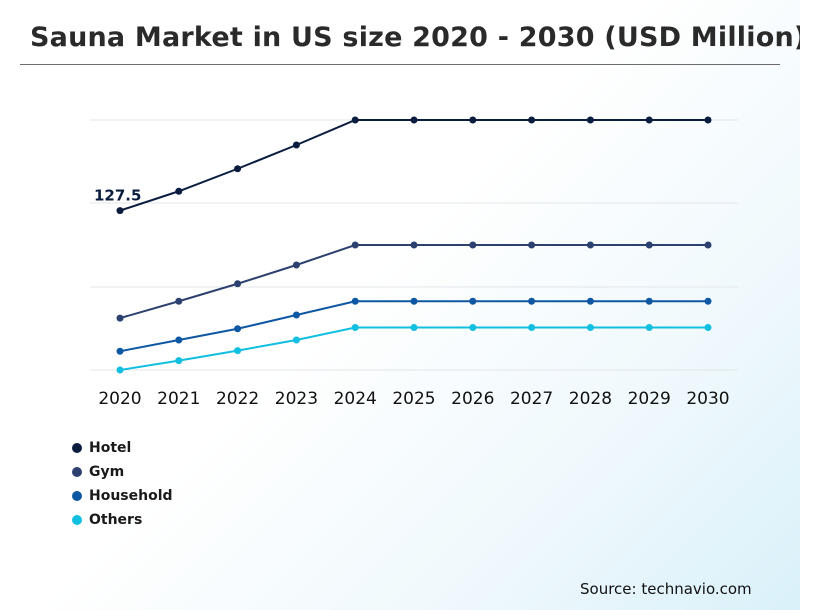 Image resolution: width=825 pixels, height=610 pixels. What do you see at coordinates (666, 589) in the screenshot?
I see `source-credit: Source: technavio.com` at bounding box center [666, 589].